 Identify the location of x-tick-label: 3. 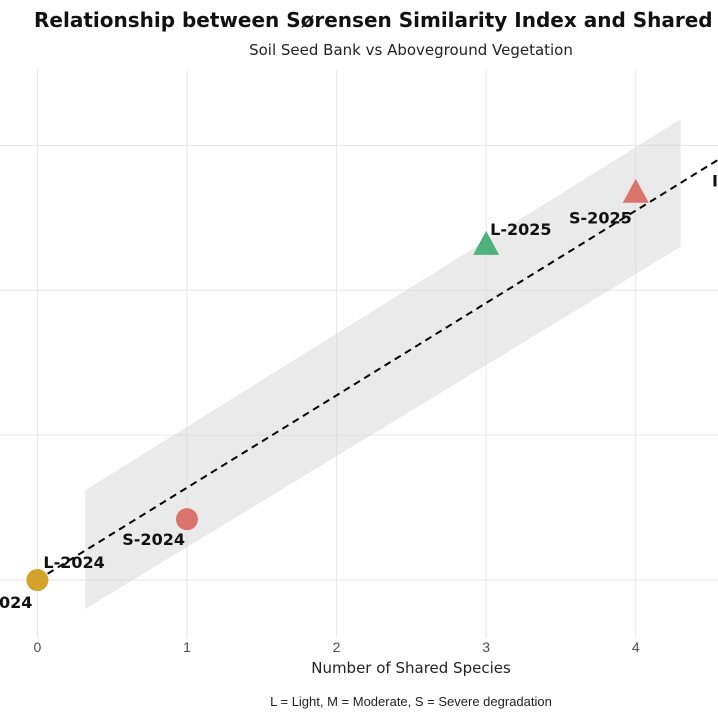
(486, 647).